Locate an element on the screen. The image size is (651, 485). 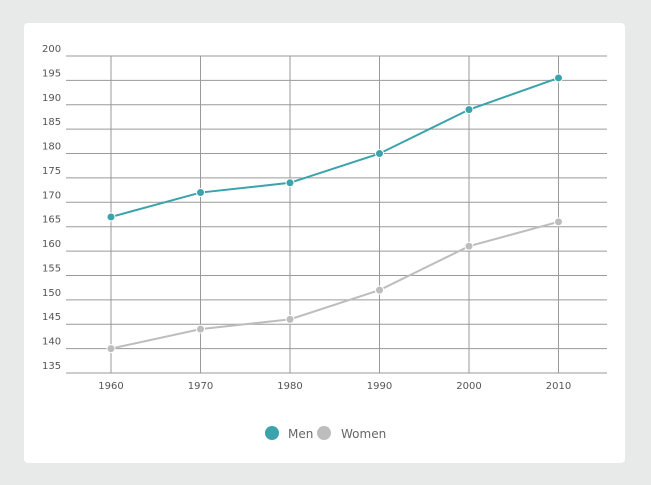
x-tick-label: 1970 is located at coordinates (200, 386).